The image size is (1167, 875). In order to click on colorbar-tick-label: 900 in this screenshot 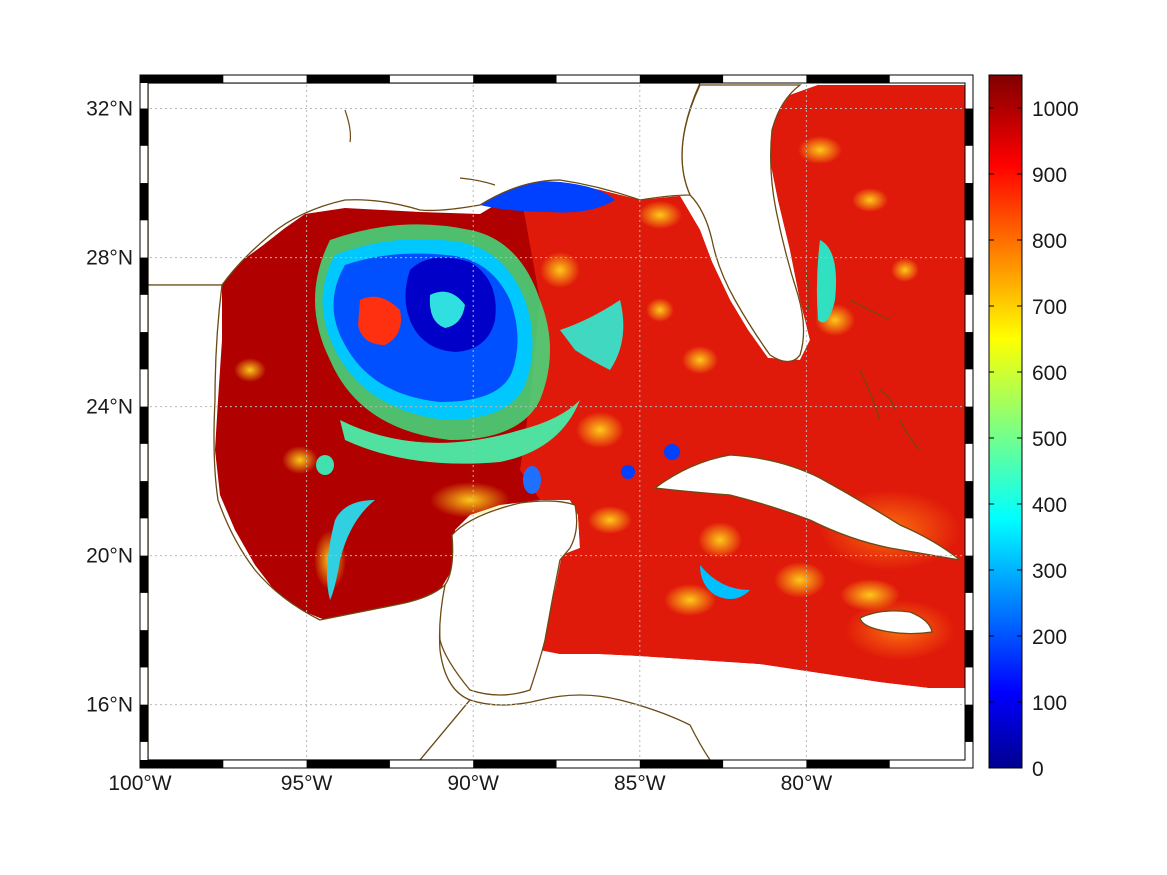, I will do `click(1049, 175)`.